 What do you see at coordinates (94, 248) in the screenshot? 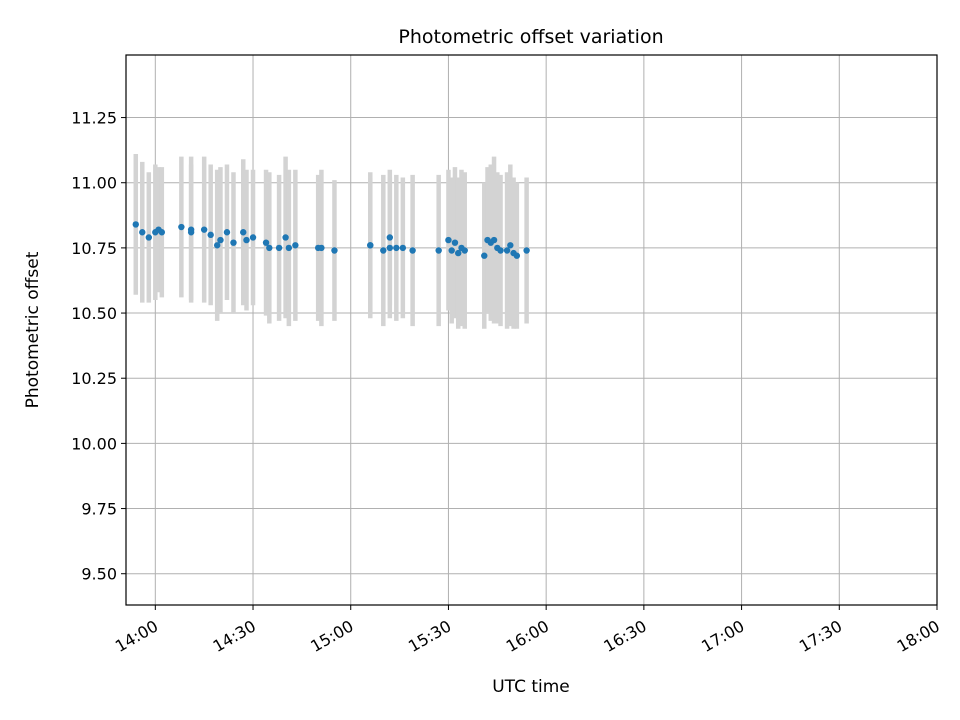
I see `y-tick-label: 10.75` at bounding box center [94, 248].